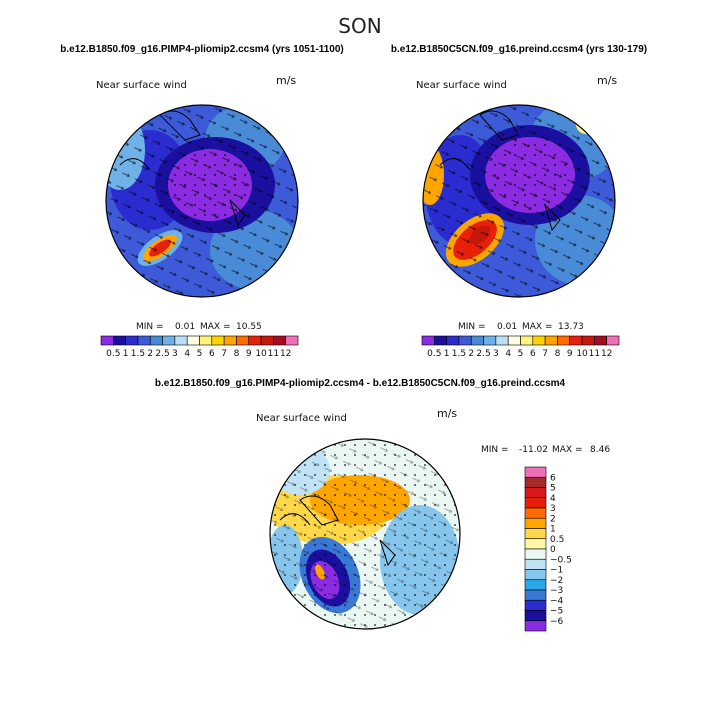  Describe the element at coordinates (553, 550) in the screenshot. I see `colorbar-difference-tick: 0` at that location.